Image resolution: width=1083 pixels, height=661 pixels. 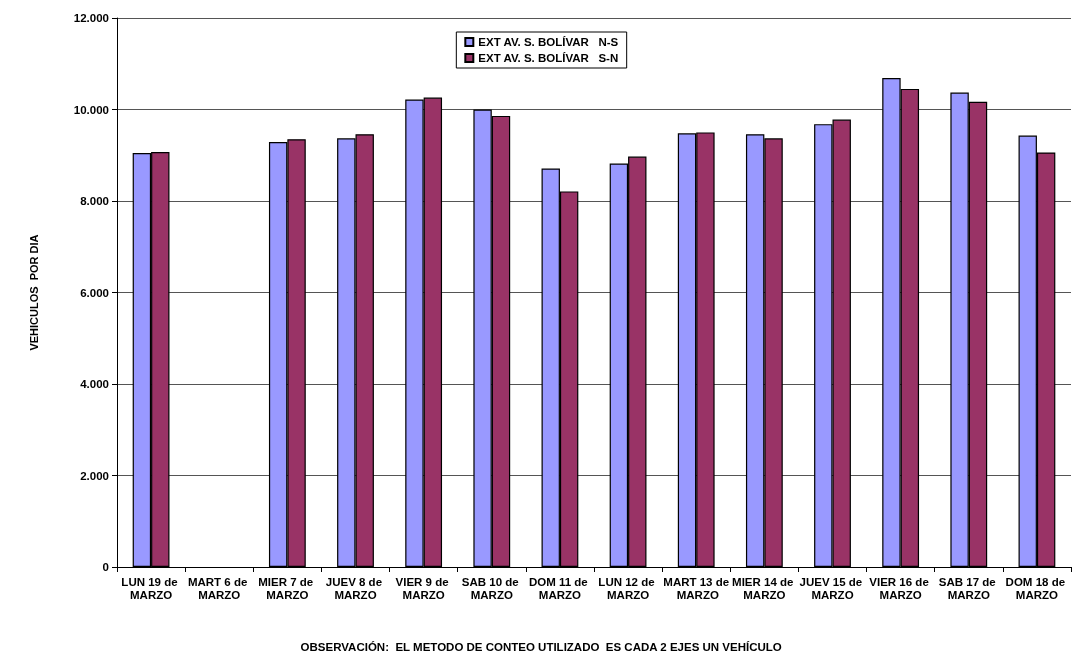 I want to click on legend-label: EXT AV. S. BOLÍVAR N-S, so click(x=548, y=42).